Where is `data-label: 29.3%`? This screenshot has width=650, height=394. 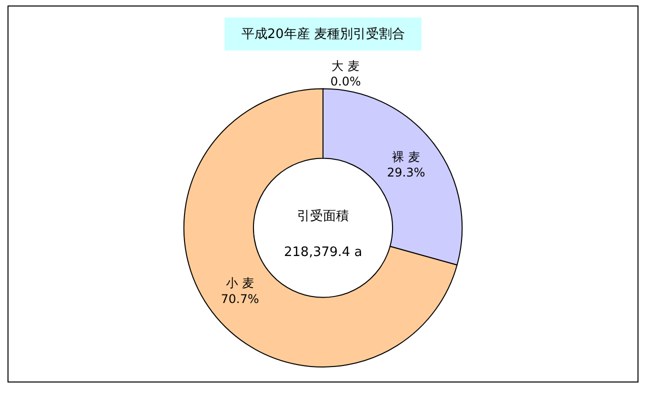
data-label: 29.3% is located at coordinates (406, 172).